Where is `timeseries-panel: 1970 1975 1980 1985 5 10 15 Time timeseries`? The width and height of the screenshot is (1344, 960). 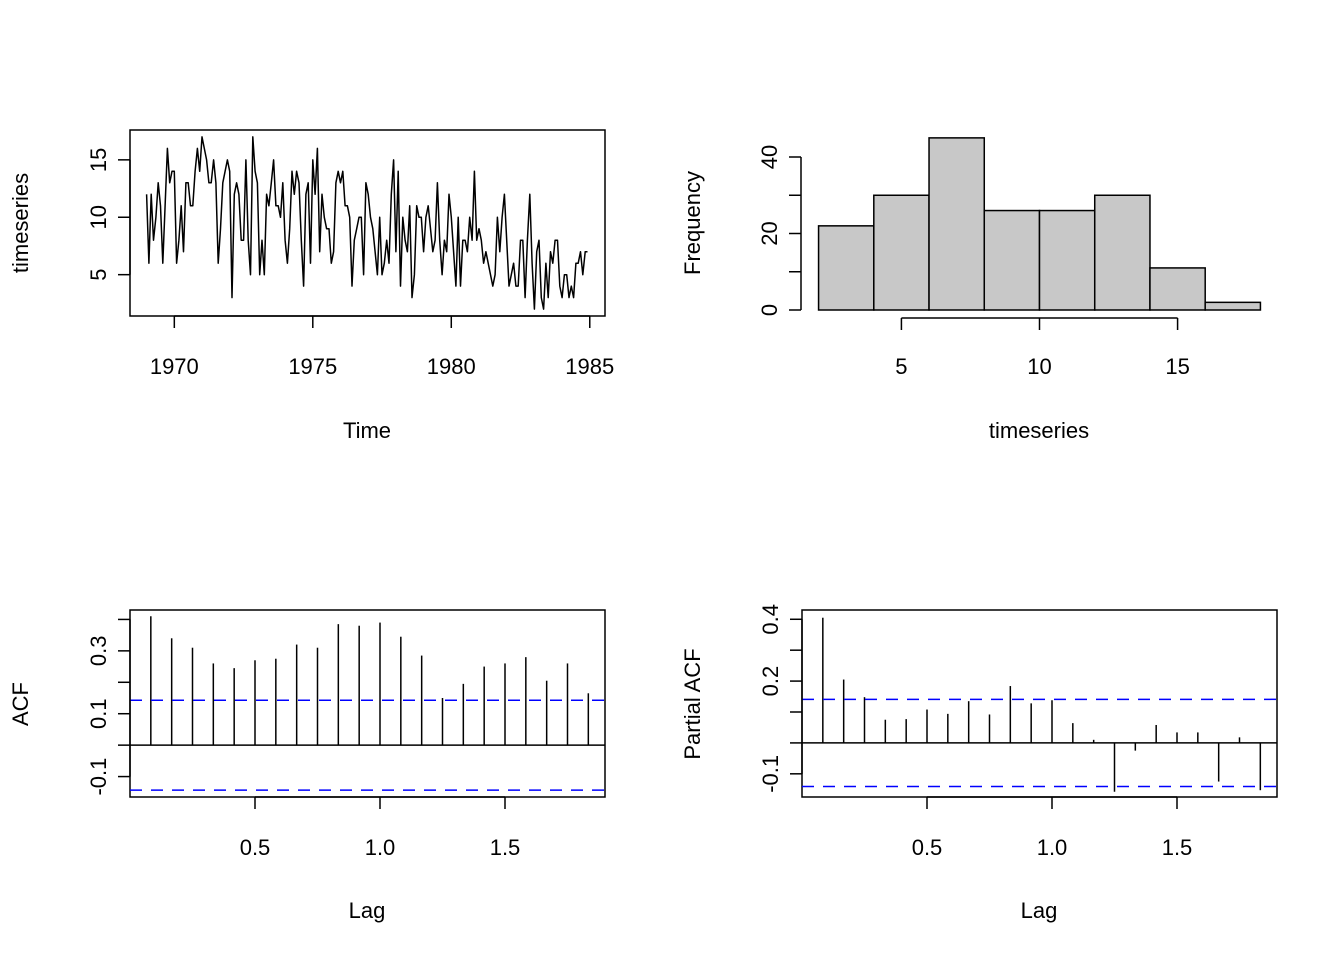
timeseries-panel: 1970 1975 1980 1985 5 10 15 Time timeseries is located at coordinates (311, 286).